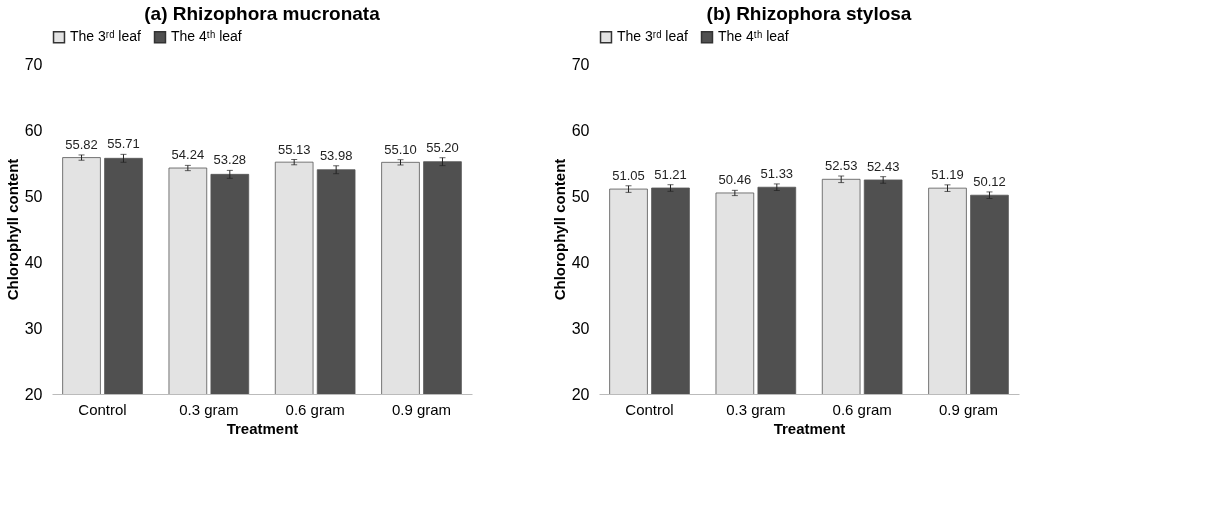 Image resolution: width=1211 pixels, height=518 pixels. I want to click on data-label: 52.43, so click(883, 166).